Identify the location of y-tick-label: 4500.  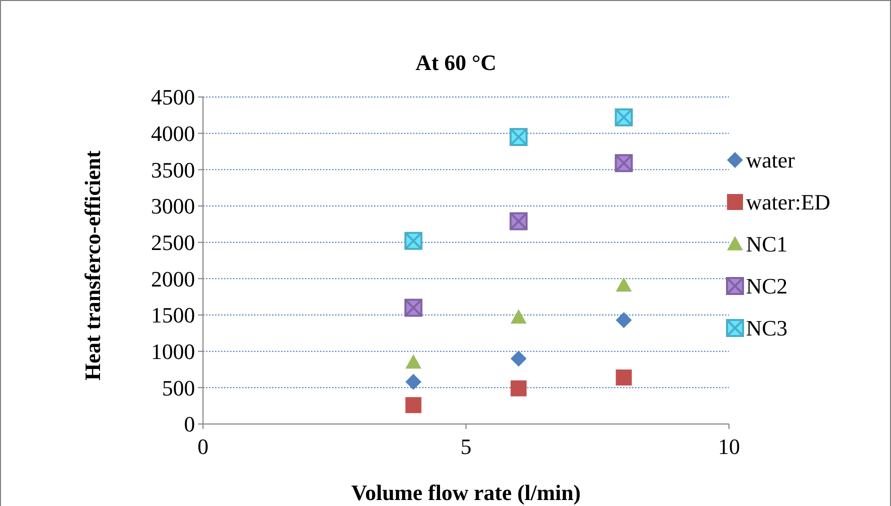
(173, 97).